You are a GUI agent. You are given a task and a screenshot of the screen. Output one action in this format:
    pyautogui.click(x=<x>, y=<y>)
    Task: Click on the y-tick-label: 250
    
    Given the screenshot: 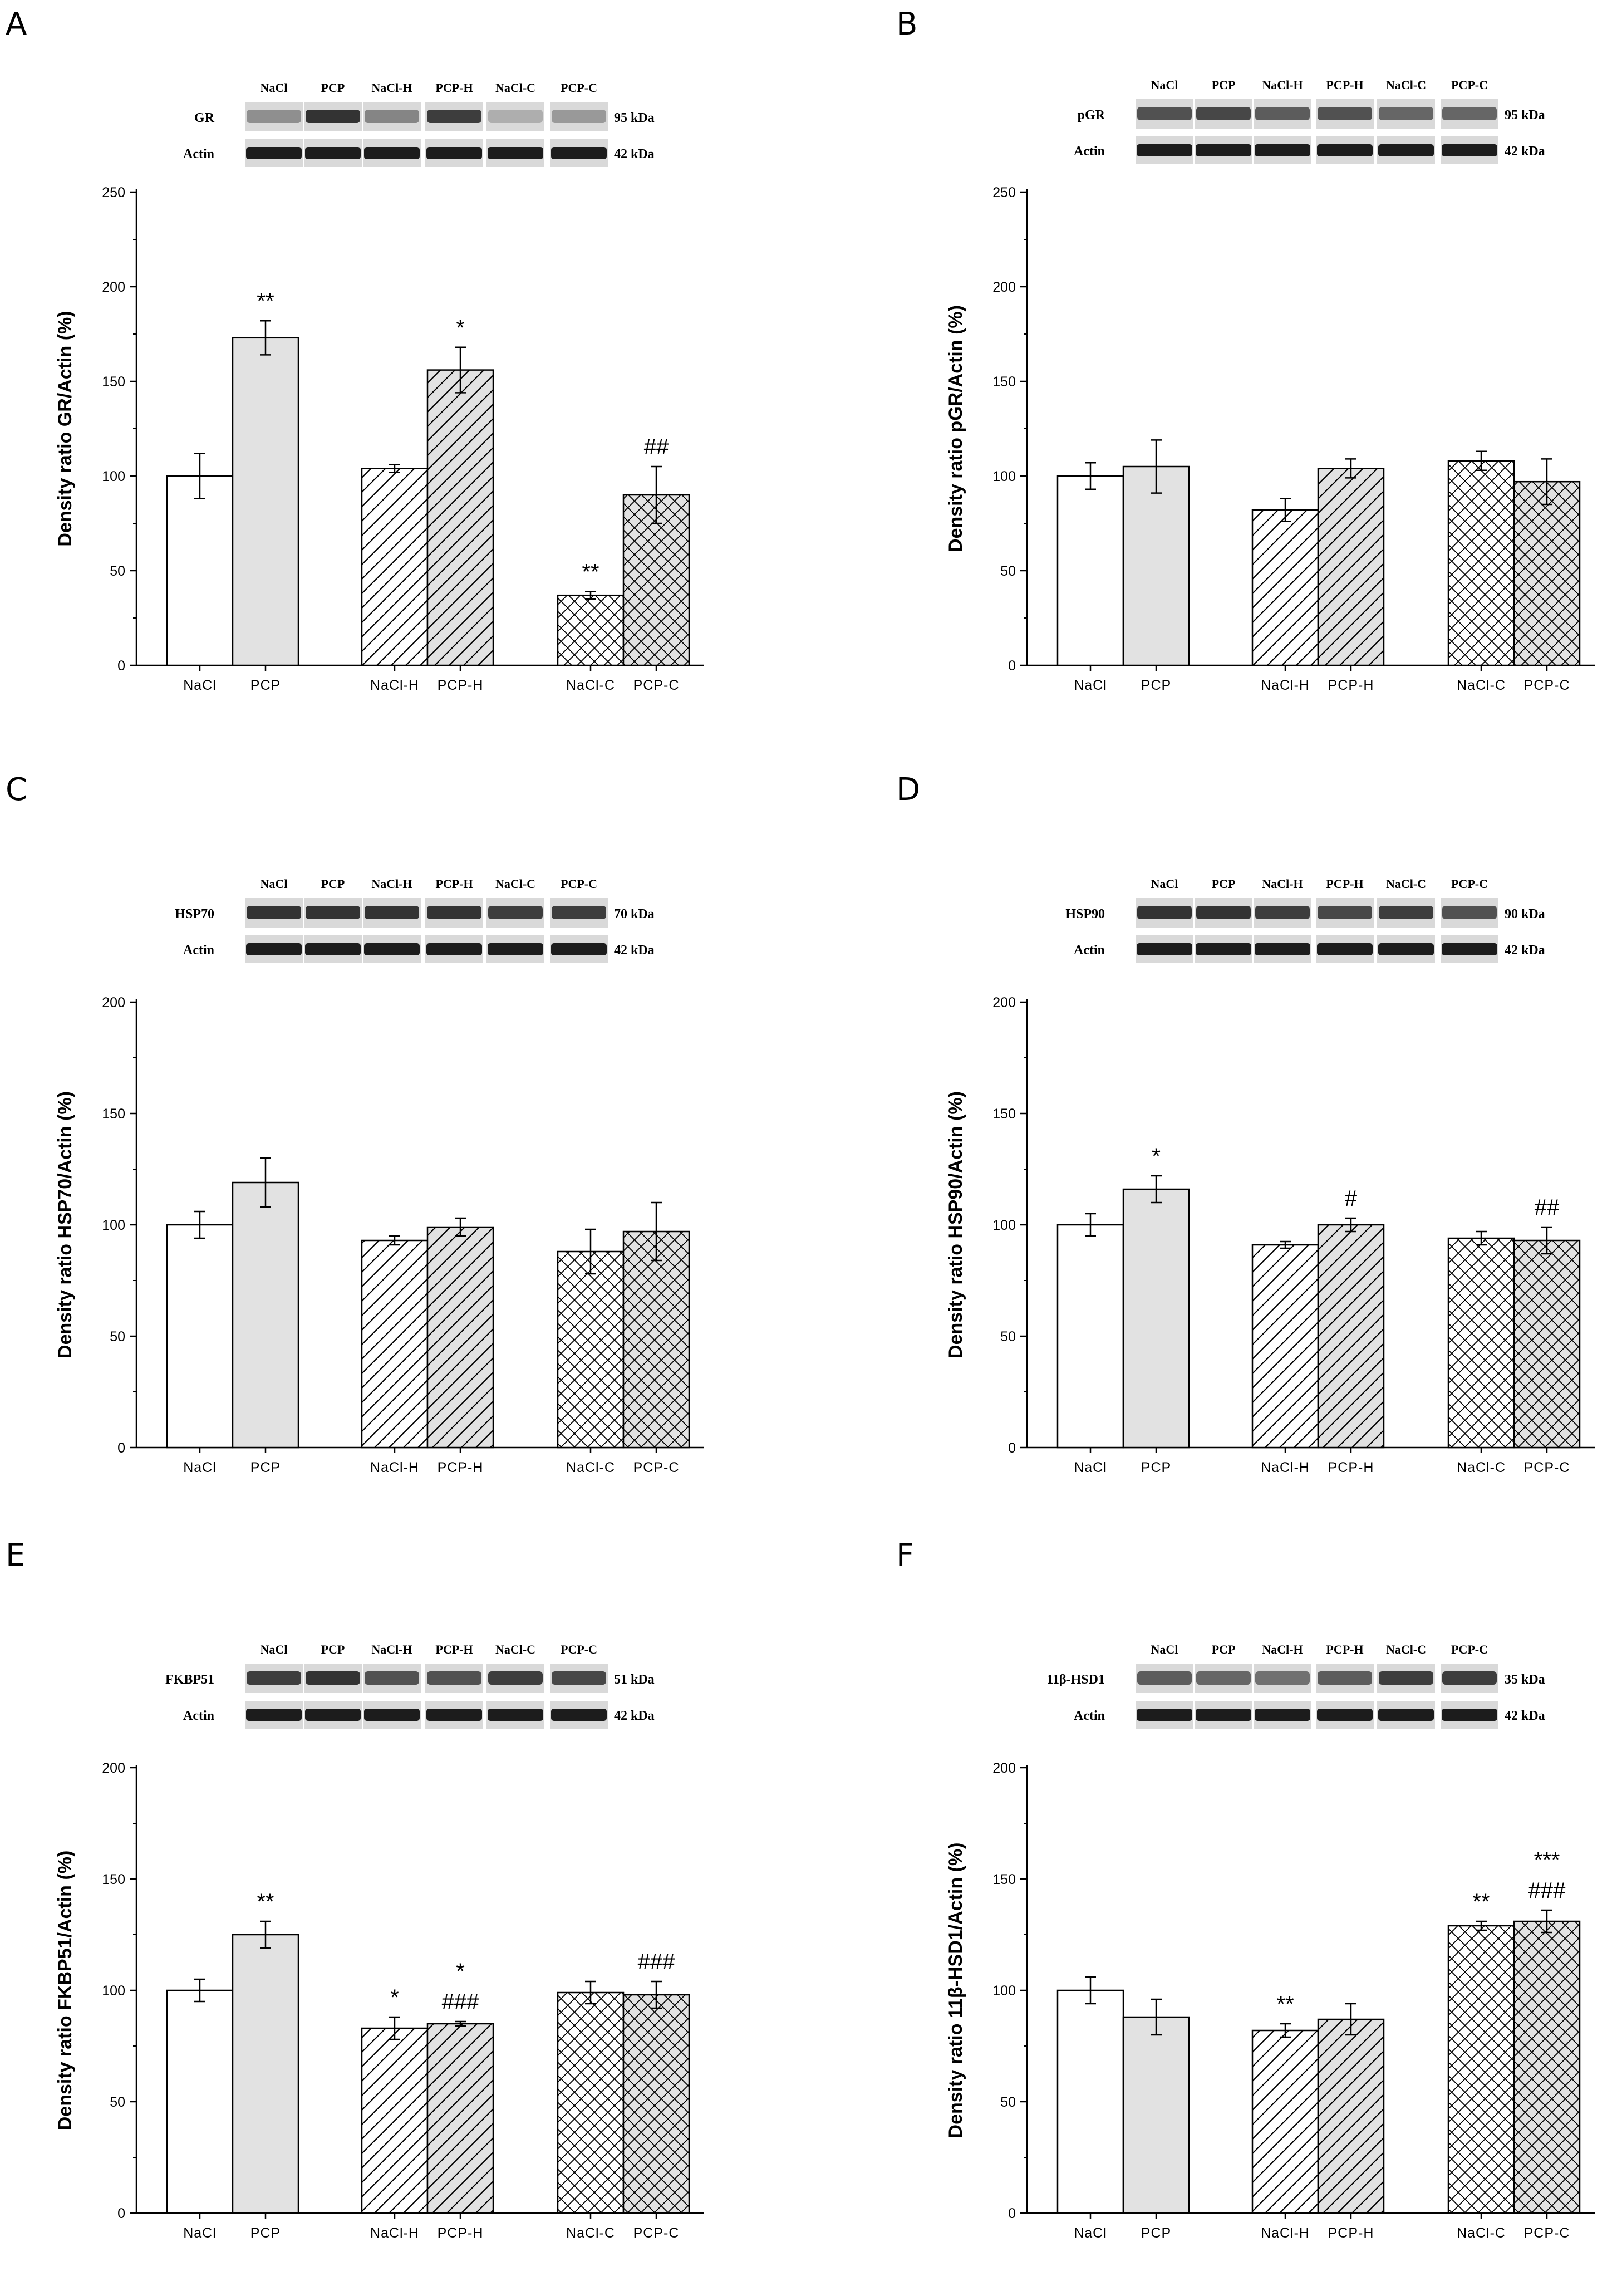 What is the action you would take?
    pyautogui.click(x=1004, y=192)
    